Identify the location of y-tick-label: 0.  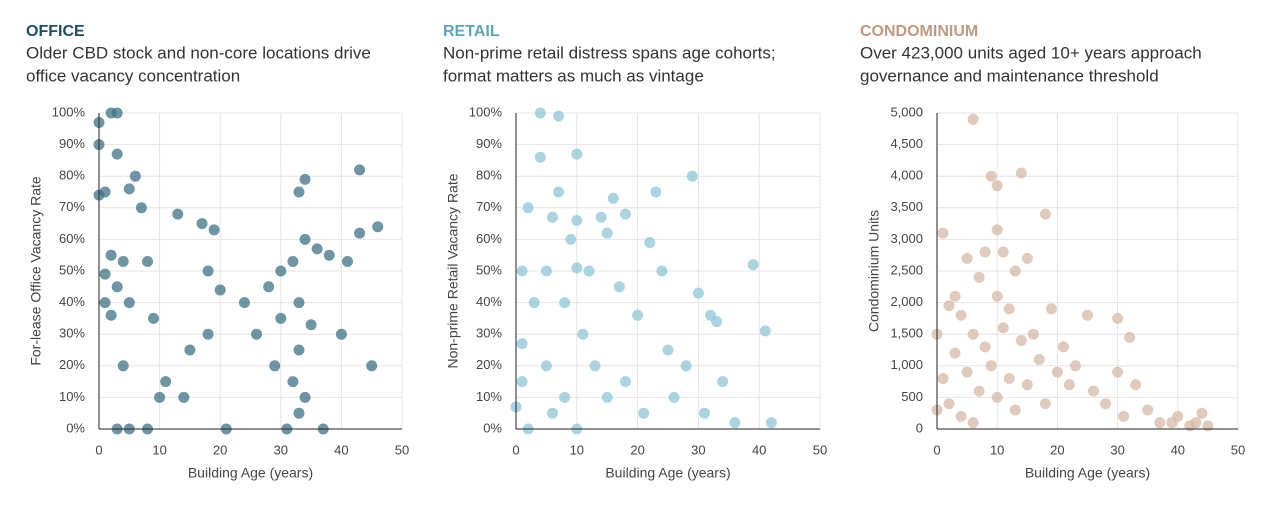
(919, 427).